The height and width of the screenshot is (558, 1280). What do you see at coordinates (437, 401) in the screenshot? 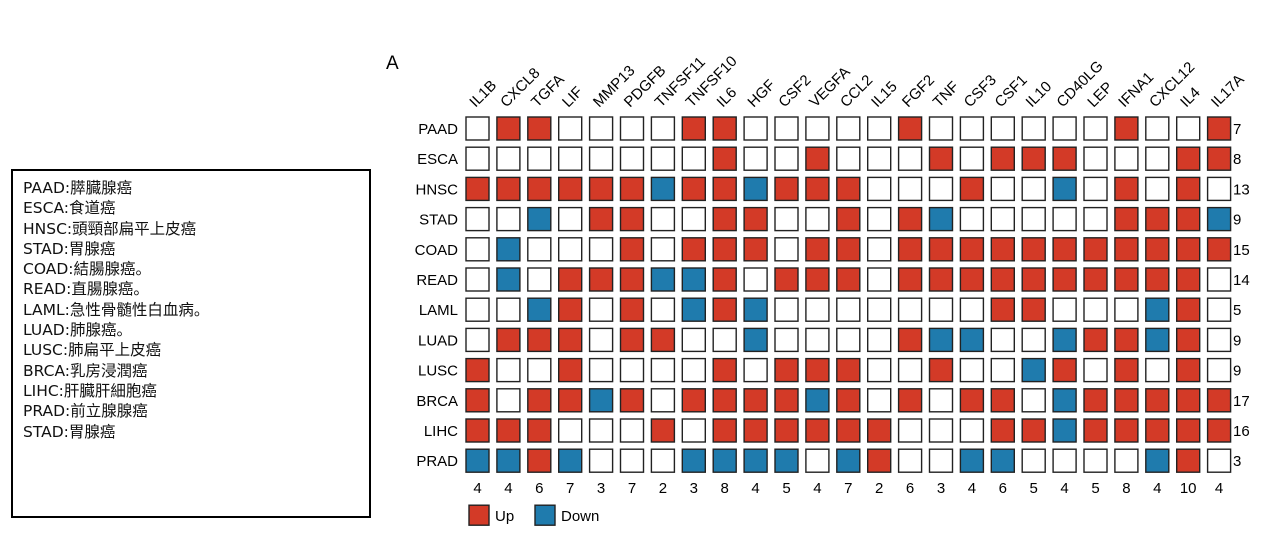
I see `row-label: BRCA` at bounding box center [437, 401].